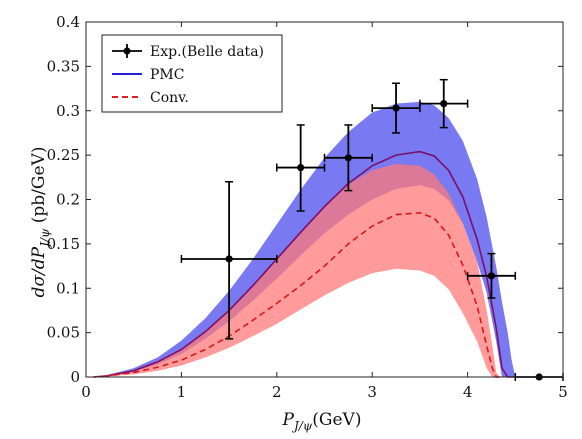 This screenshot has width=582, height=439. What do you see at coordinates (563, 392) in the screenshot?
I see `x-tick-label: 5` at bounding box center [563, 392].